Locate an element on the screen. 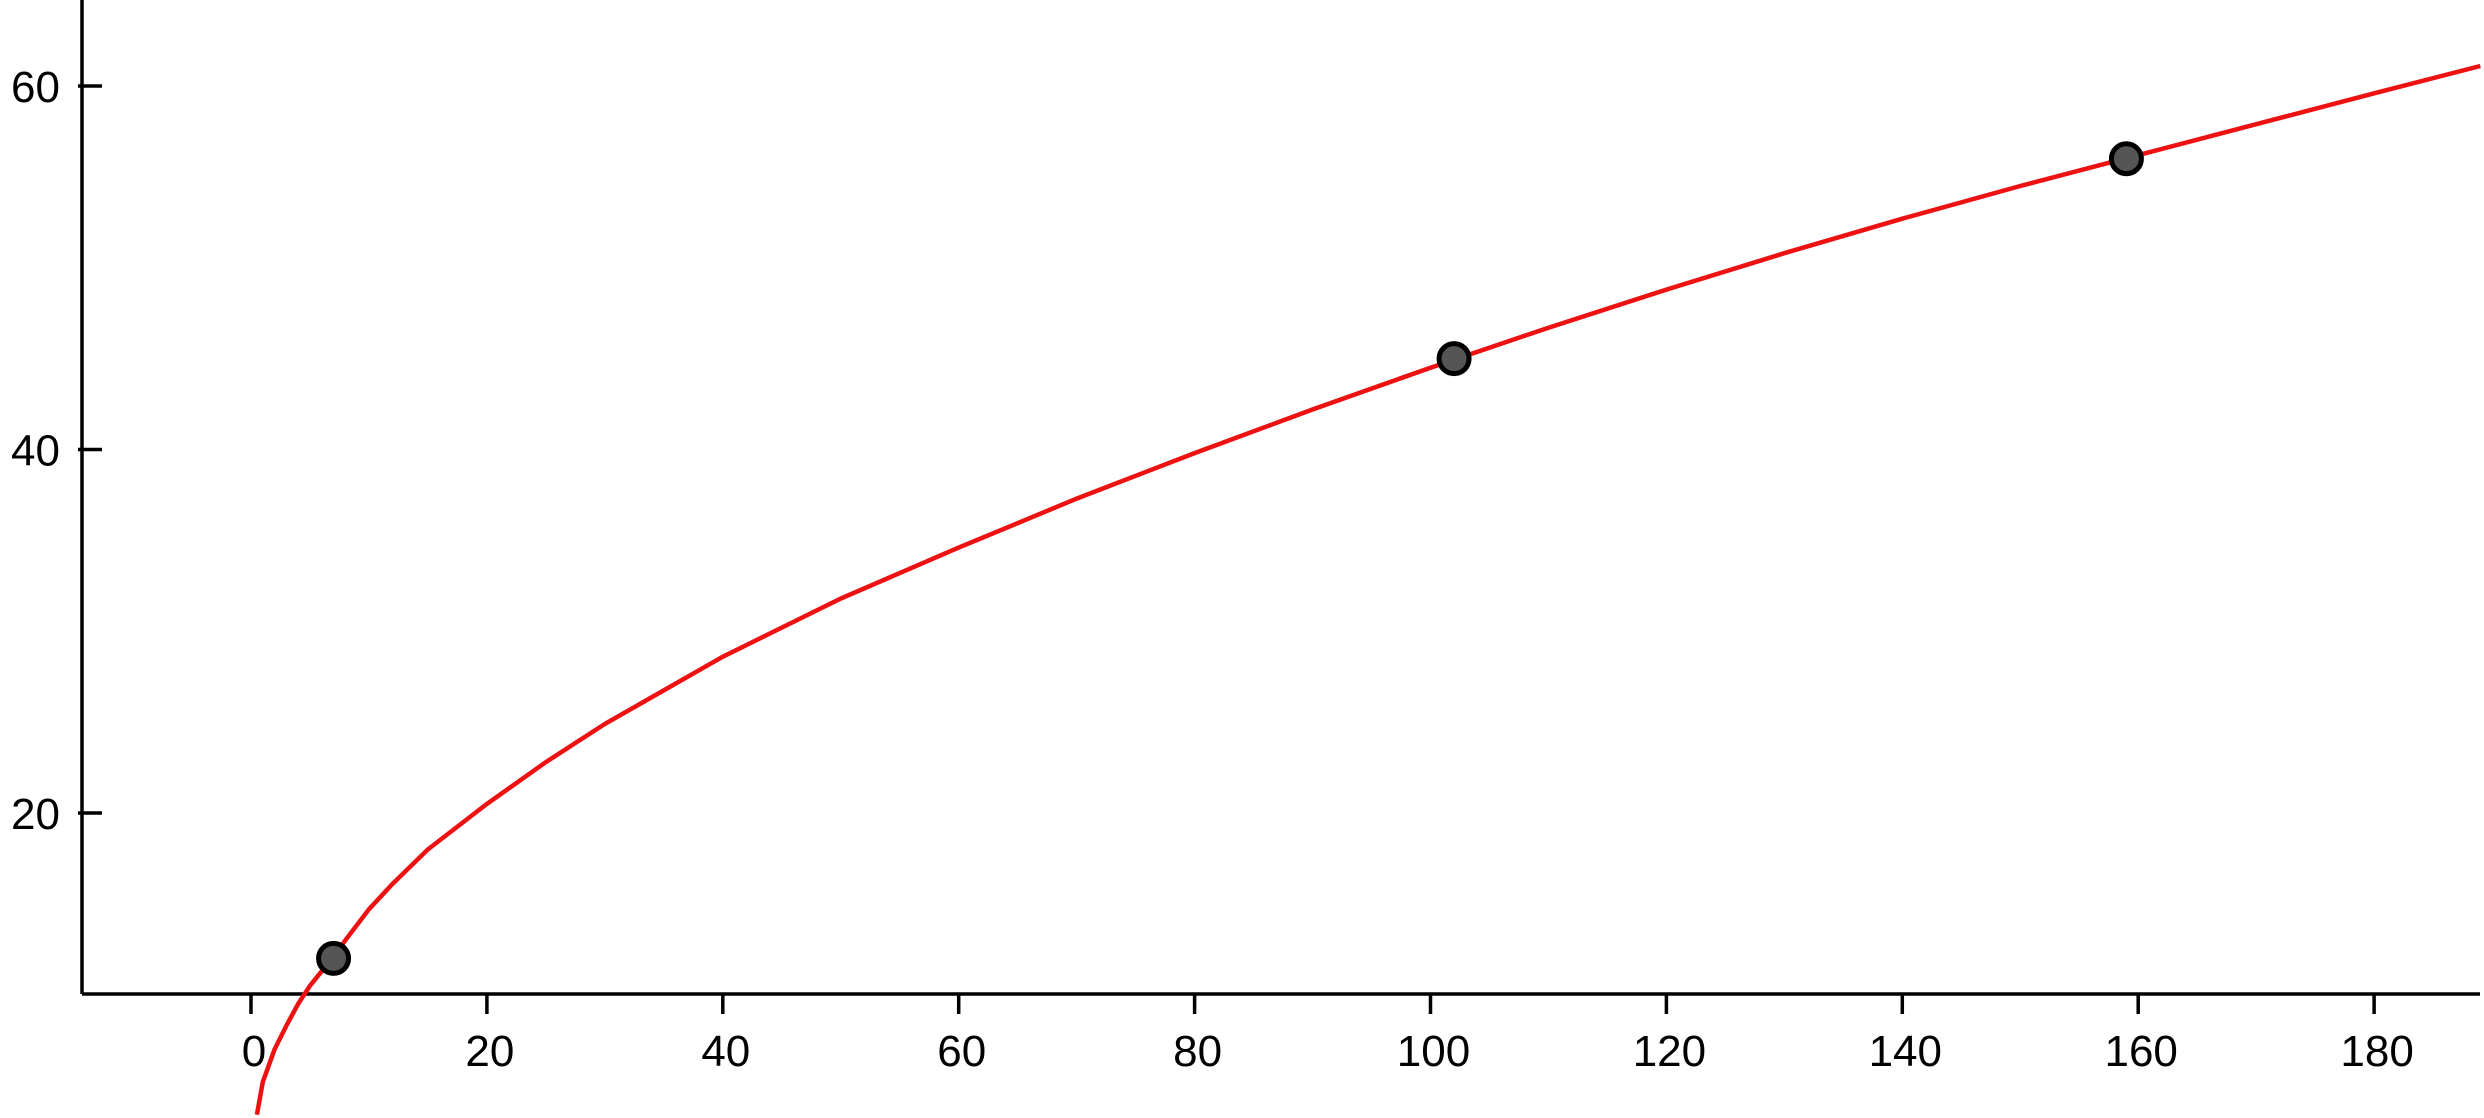 The image size is (2484, 1118). x-tick-label: 120 is located at coordinates (1669, 1051).